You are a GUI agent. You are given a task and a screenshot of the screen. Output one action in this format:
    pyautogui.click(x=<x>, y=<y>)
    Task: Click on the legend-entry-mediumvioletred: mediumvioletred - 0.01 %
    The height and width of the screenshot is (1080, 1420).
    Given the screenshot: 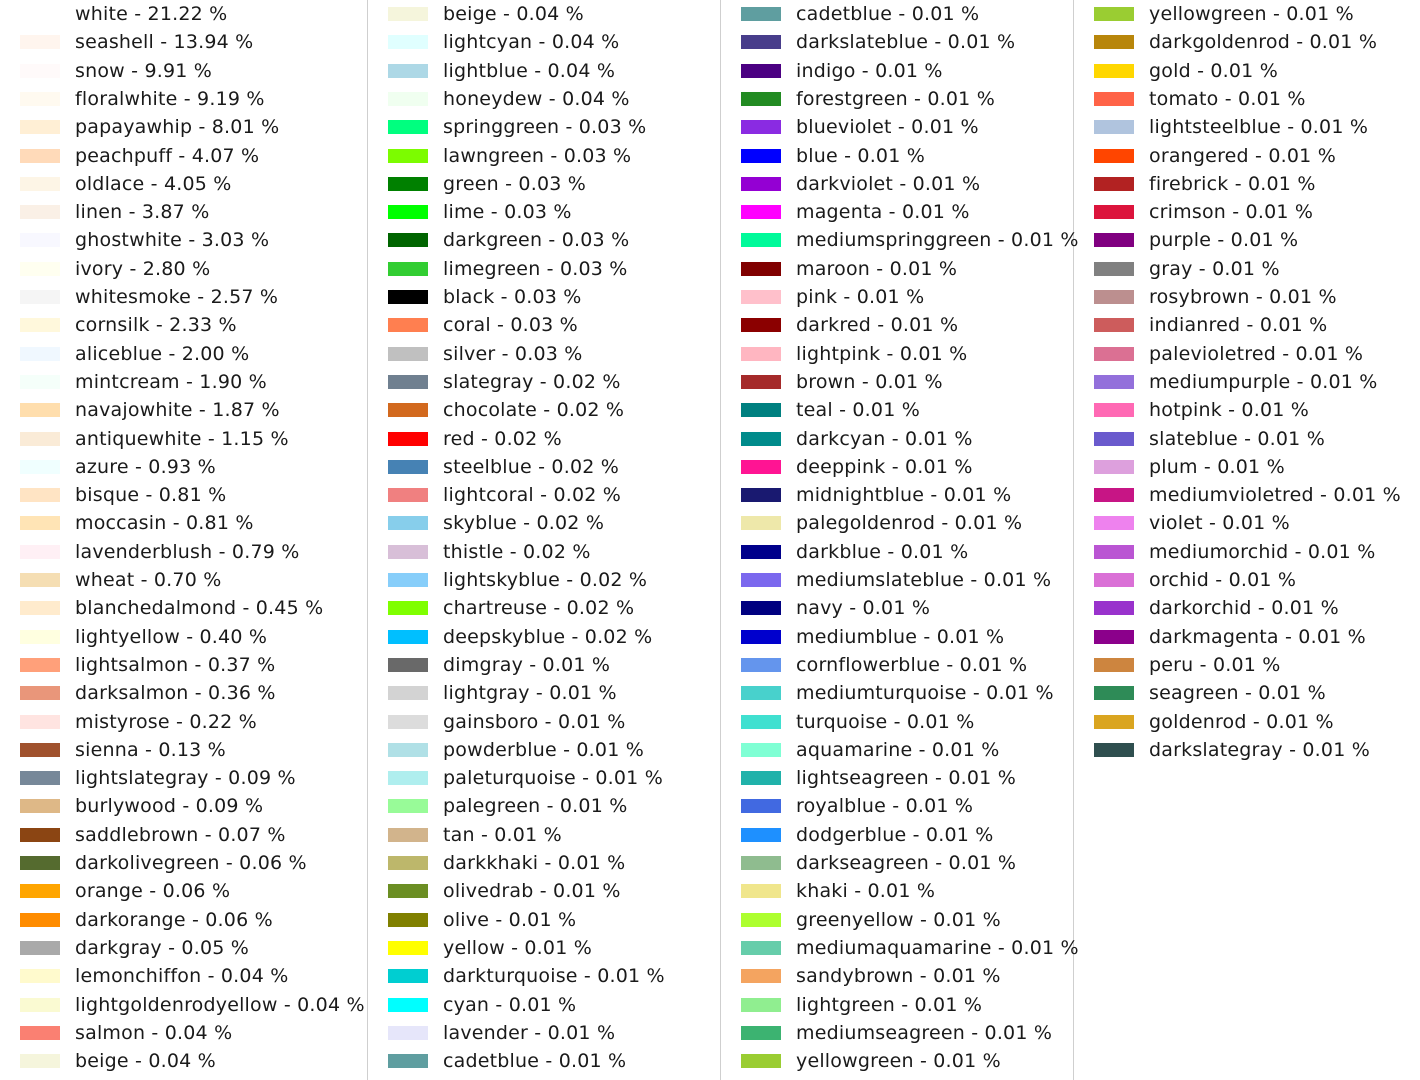 What is the action you would take?
    pyautogui.click(x=1247, y=495)
    